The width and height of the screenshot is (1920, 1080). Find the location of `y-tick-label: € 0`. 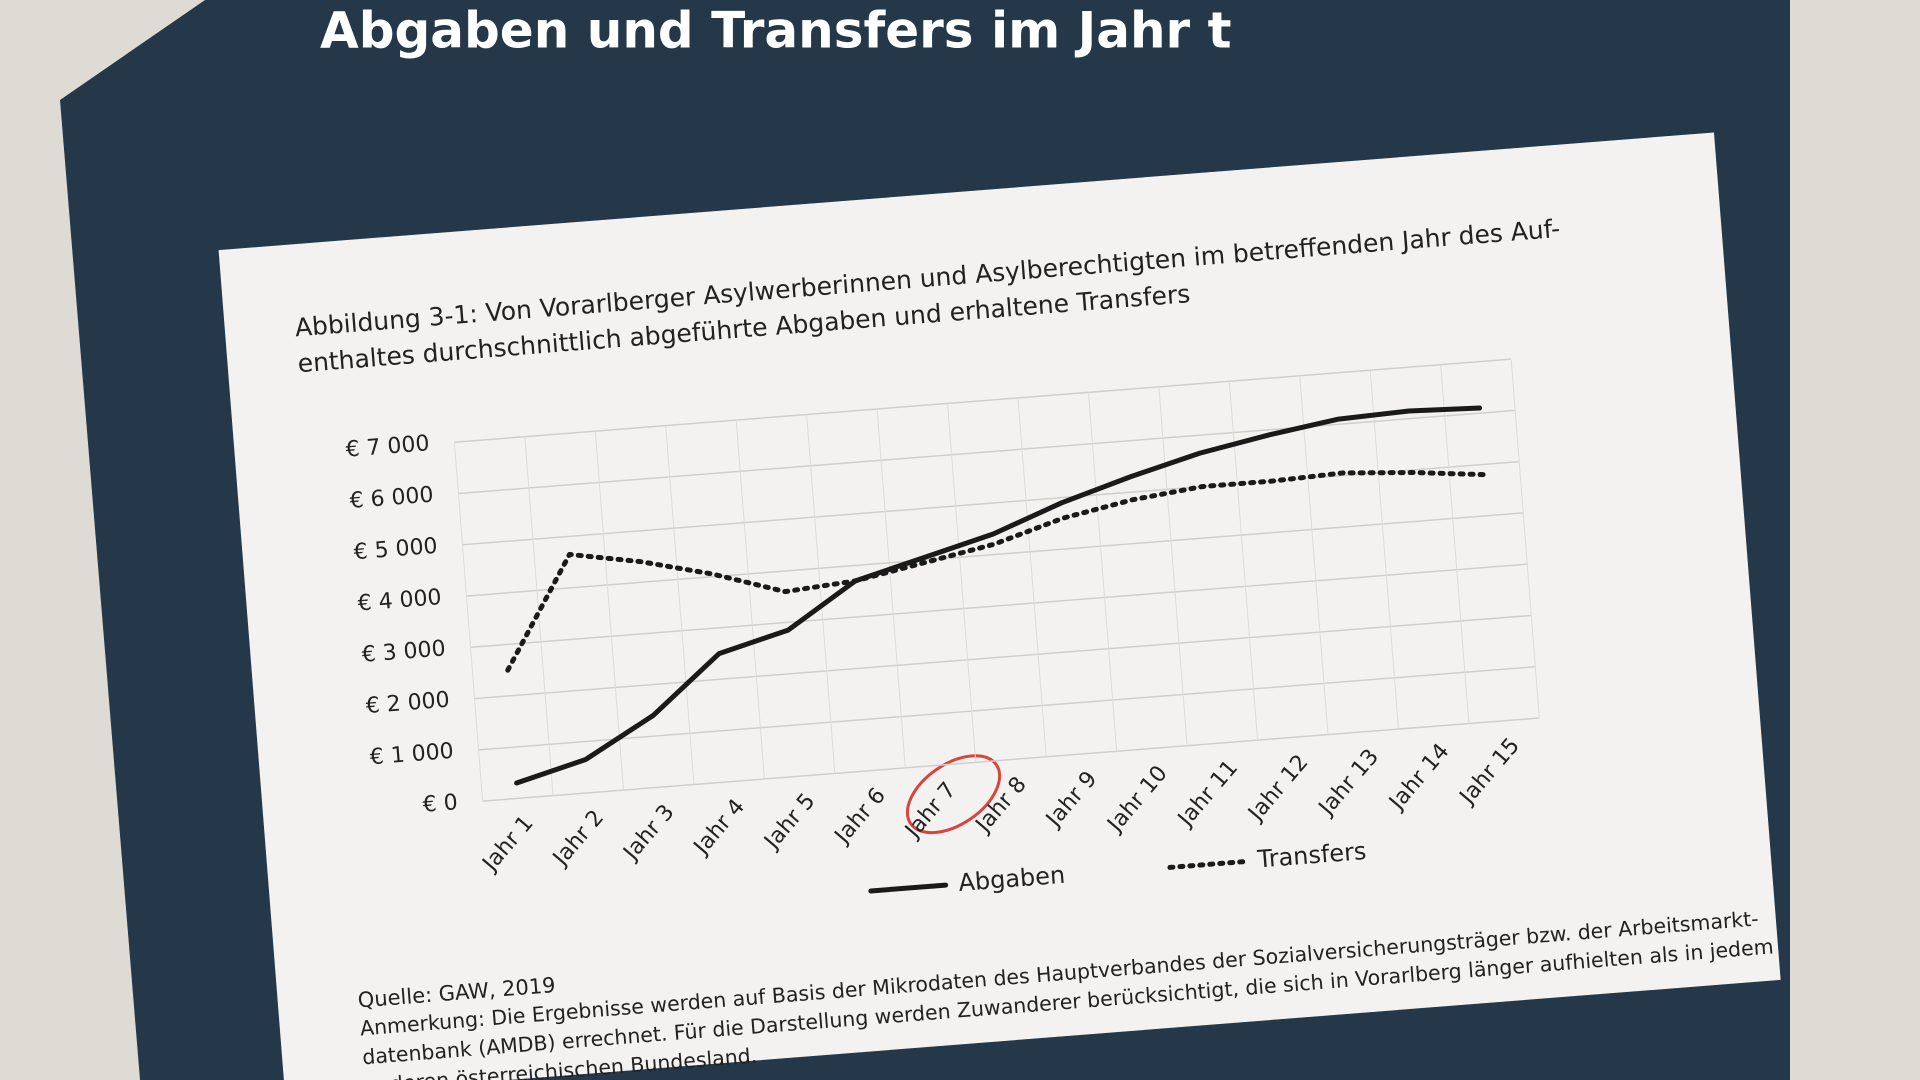

y-tick-label: € 0 is located at coordinates (440, 804).